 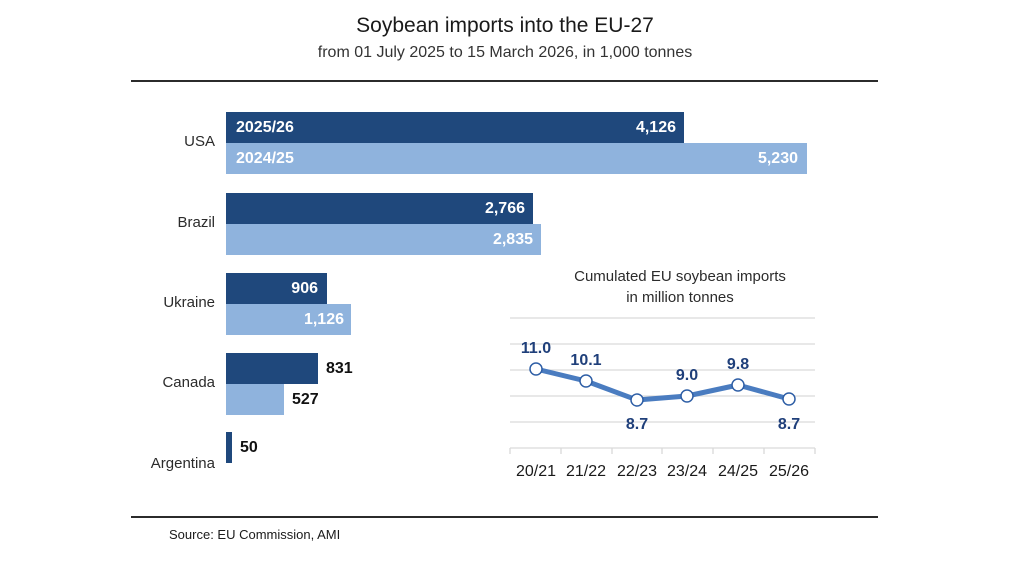 I want to click on inset-series-line, so click(x=662, y=384).